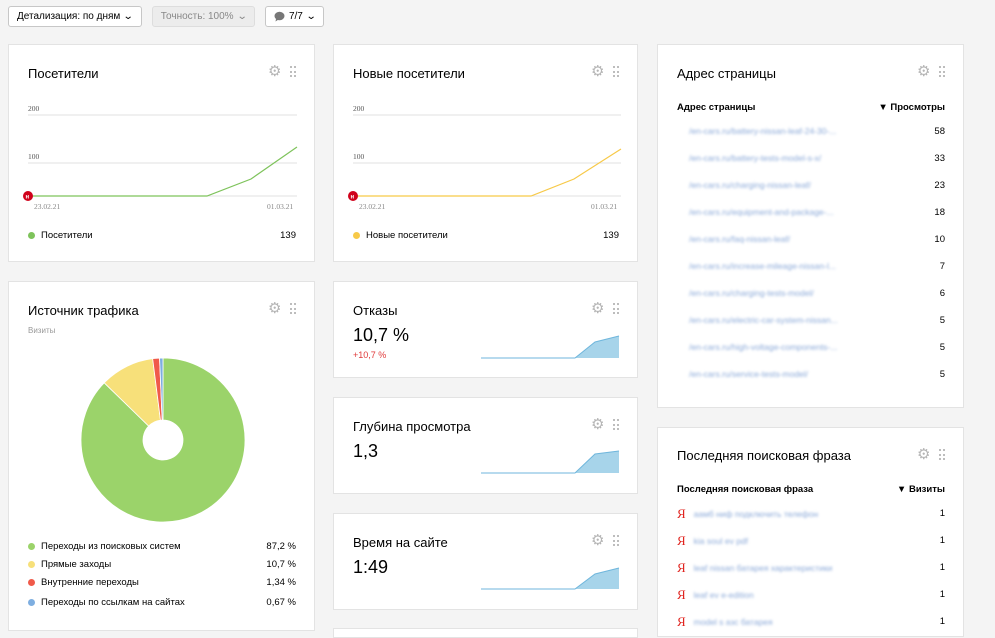 The width and height of the screenshot is (995, 638). What do you see at coordinates (740, 239) in the screenshot?
I see `page-url-link: /en-cars.ru/faq-nissan-leaf/` at bounding box center [740, 239].